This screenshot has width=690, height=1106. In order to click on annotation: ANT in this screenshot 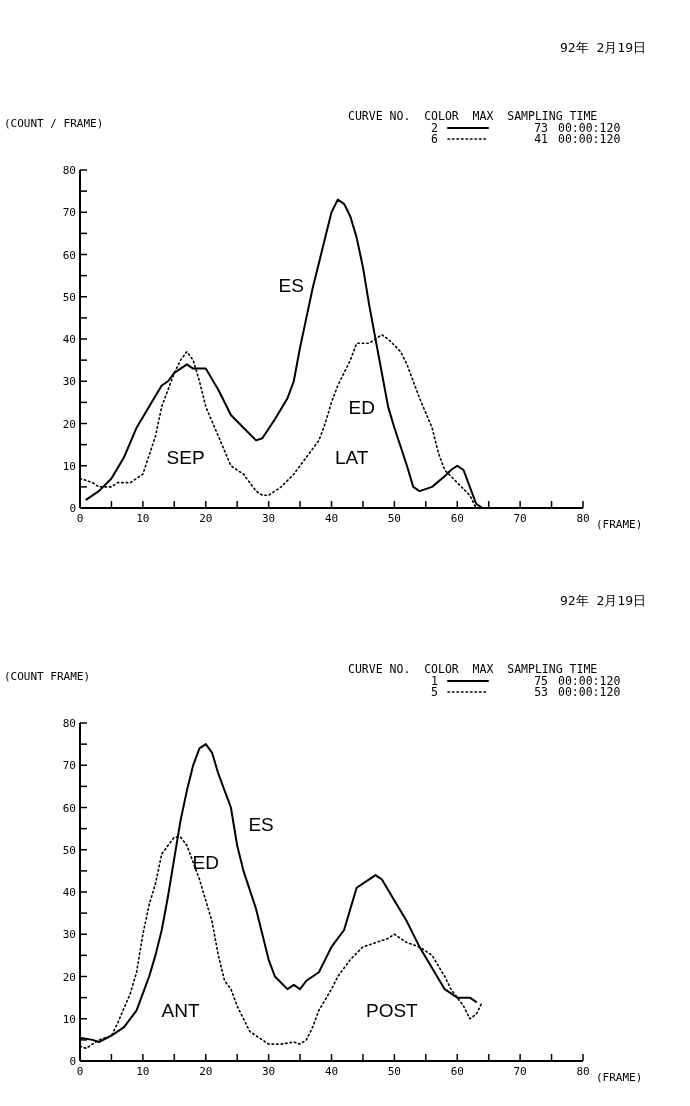, I will do `click(180, 1011)`.